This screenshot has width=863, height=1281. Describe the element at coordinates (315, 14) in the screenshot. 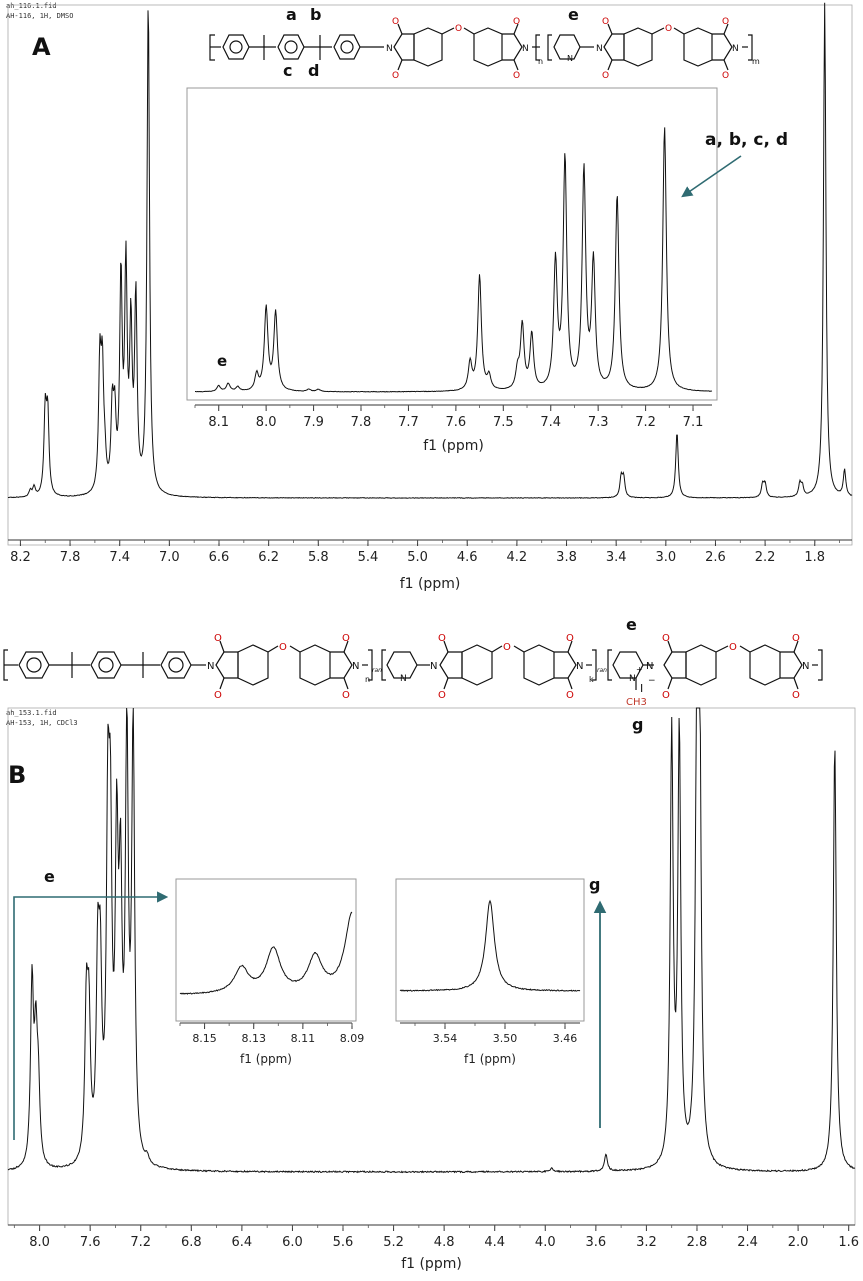

I see `structure-label-b: b` at that location.